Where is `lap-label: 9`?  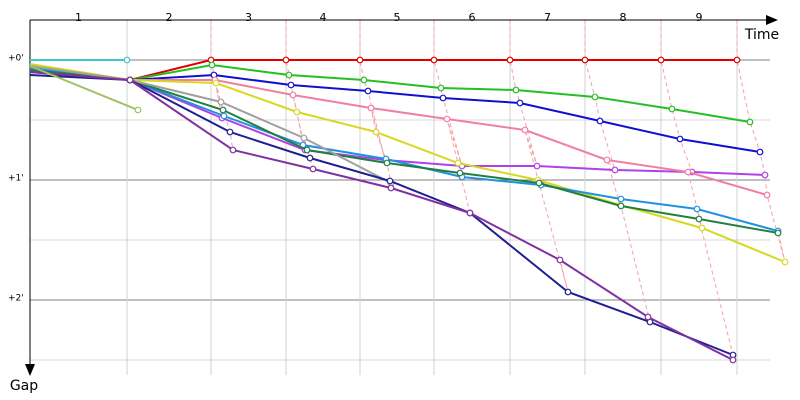
lap-label: 9 is located at coordinates (699, 17).